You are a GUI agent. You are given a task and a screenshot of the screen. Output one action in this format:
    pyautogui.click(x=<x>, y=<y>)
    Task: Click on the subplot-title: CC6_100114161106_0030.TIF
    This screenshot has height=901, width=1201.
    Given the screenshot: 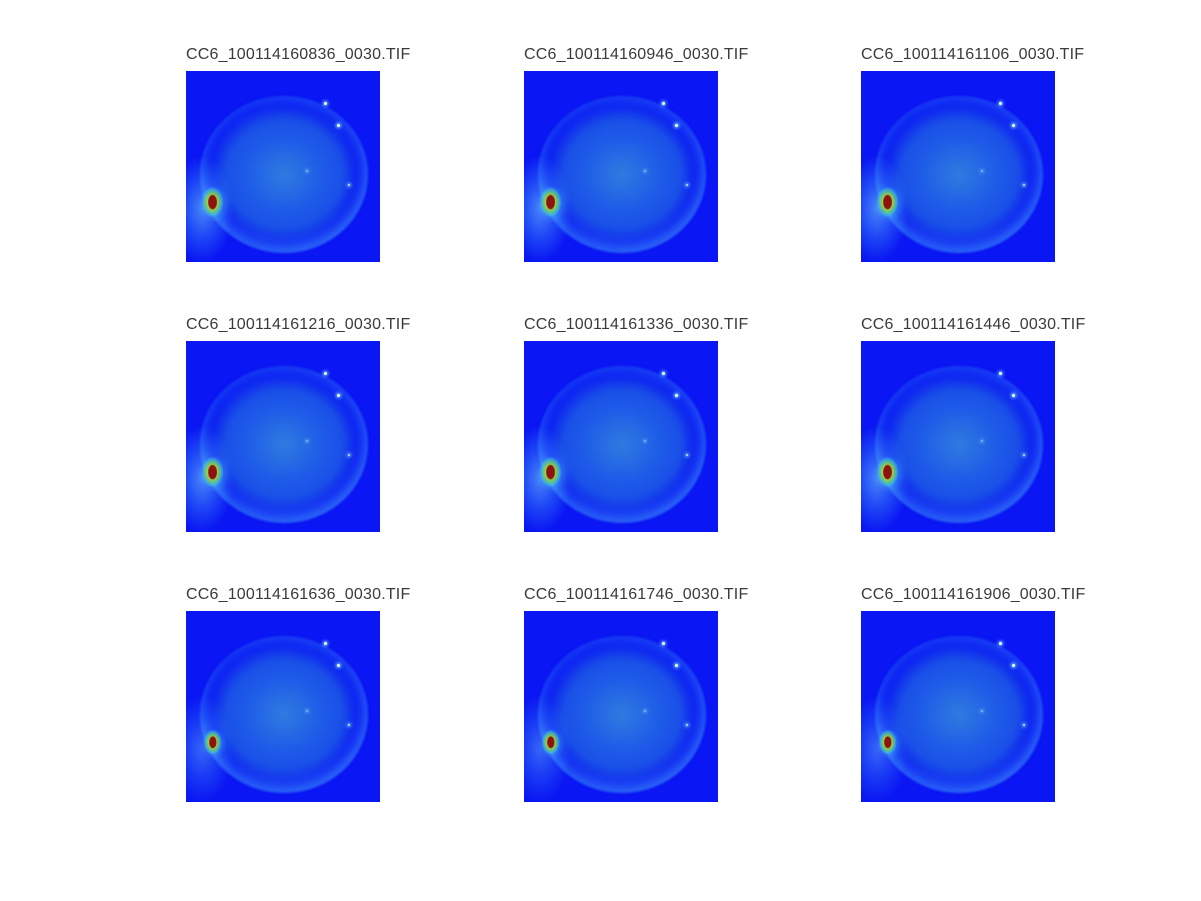 What is the action you would take?
    pyautogui.click(x=973, y=54)
    